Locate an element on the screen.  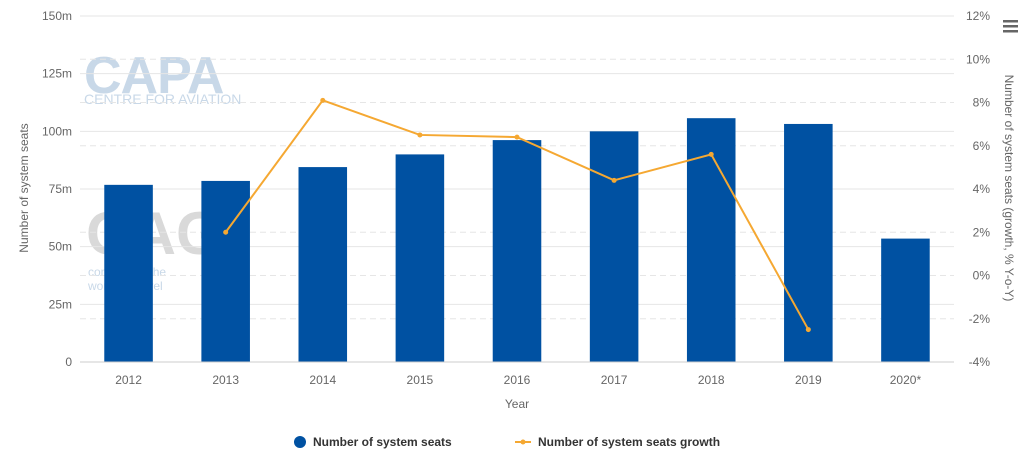
legend-marker-dot is located at coordinates (523, 442).